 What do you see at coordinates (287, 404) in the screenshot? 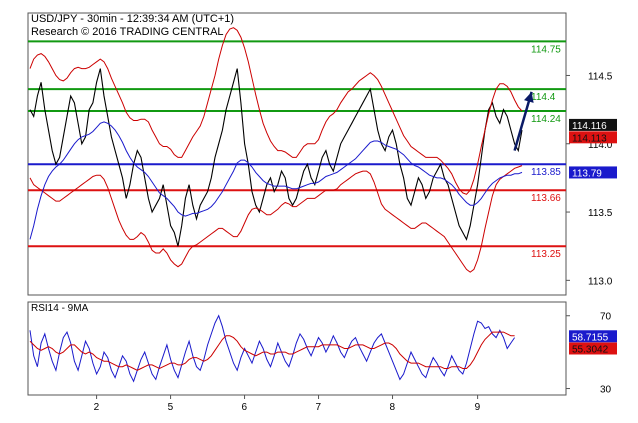
I see `x-axis-ticks: 2 5 6 7 8 9` at bounding box center [287, 404].